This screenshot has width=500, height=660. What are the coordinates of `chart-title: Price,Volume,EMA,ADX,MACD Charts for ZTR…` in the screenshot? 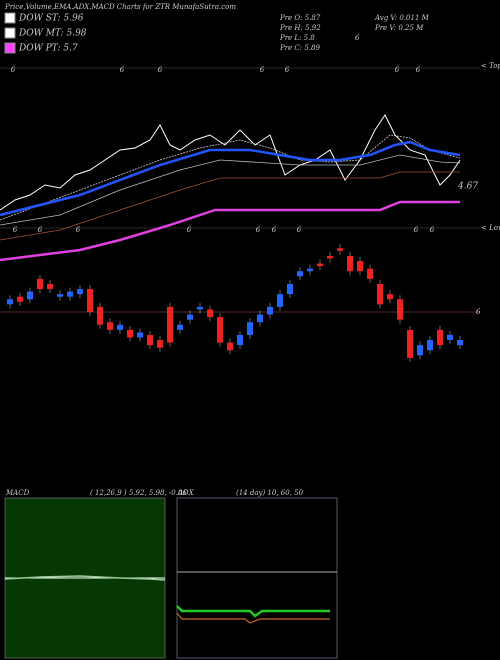 It's located at (120, 7).